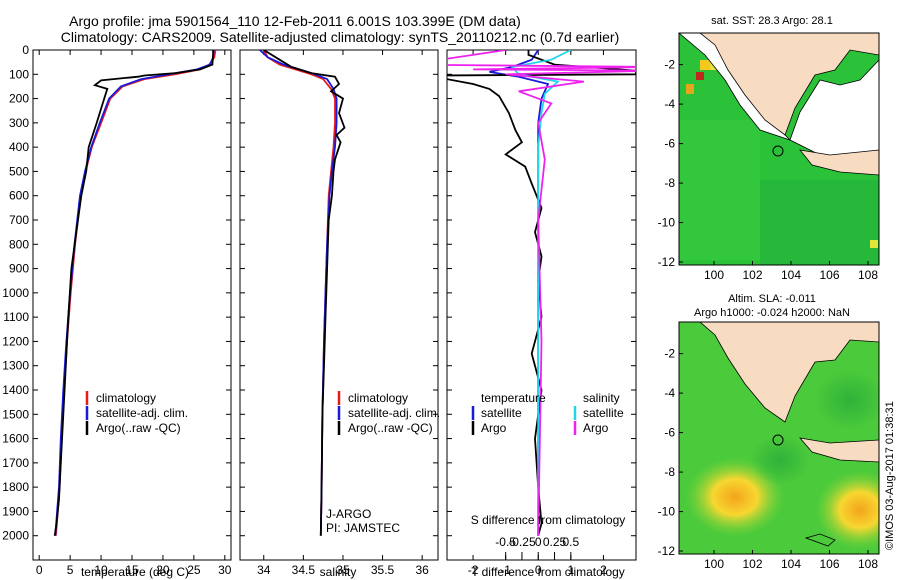  What do you see at coordinates (15, 463) in the screenshot?
I see `y-tick-label: 1700` at bounding box center [15, 463].